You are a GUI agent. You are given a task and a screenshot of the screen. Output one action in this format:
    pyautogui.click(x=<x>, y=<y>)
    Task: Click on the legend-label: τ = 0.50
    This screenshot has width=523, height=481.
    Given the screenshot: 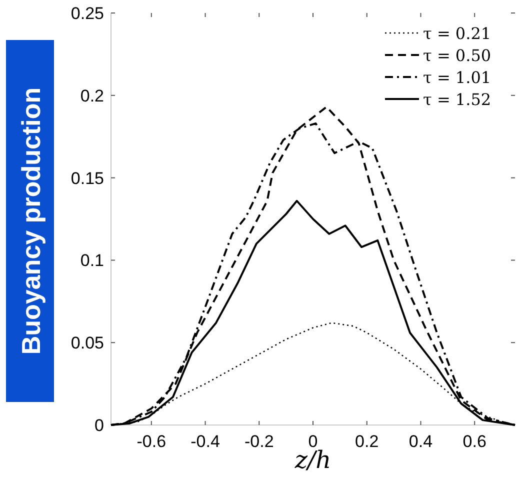 What is the action you would take?
    pyautogui.click(x=457, y=55)
    